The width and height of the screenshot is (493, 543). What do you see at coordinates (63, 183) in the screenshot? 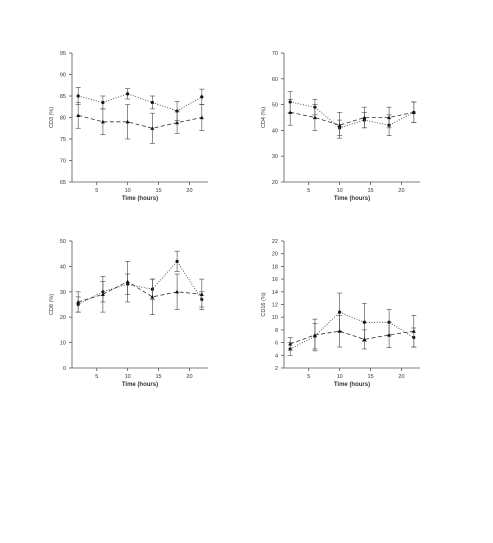
I see `y-tick-label: 65` at bounding box center [63, 183].